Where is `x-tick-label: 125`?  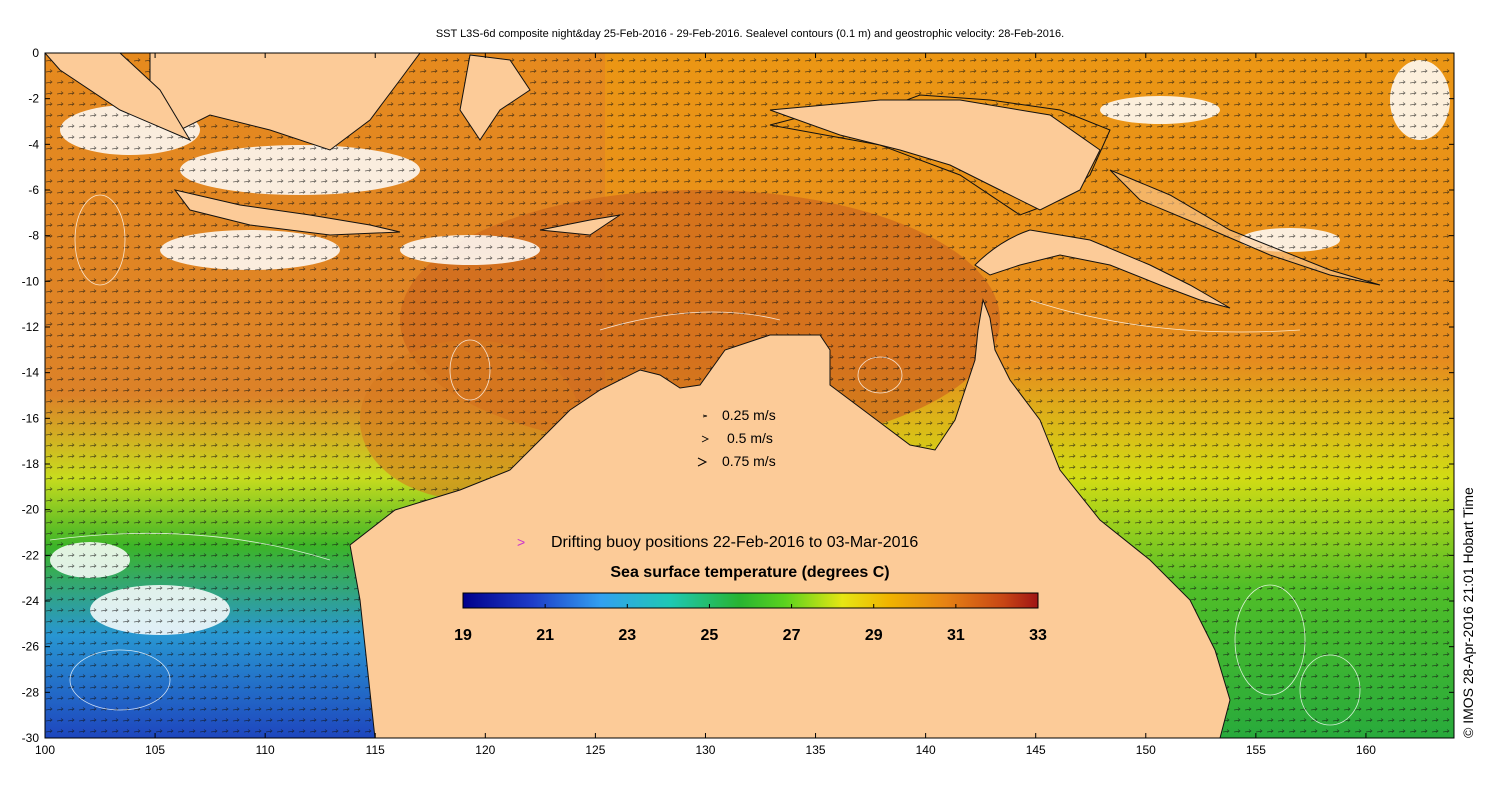
x-tick-label: 125 is located at coordinates (595, 750).